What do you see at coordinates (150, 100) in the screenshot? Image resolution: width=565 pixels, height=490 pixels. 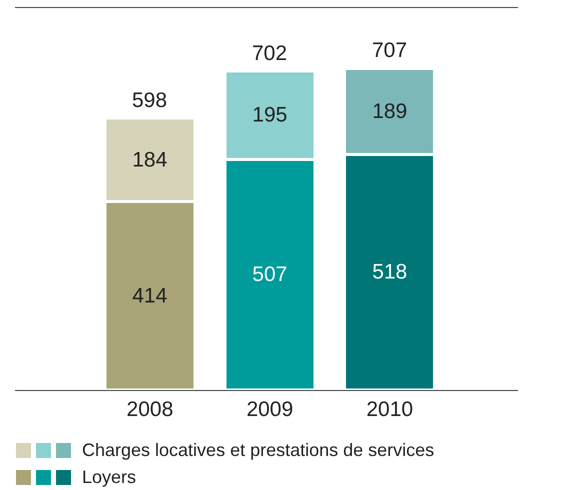 I see `total-label: 598` at bounding box center [150, 100].